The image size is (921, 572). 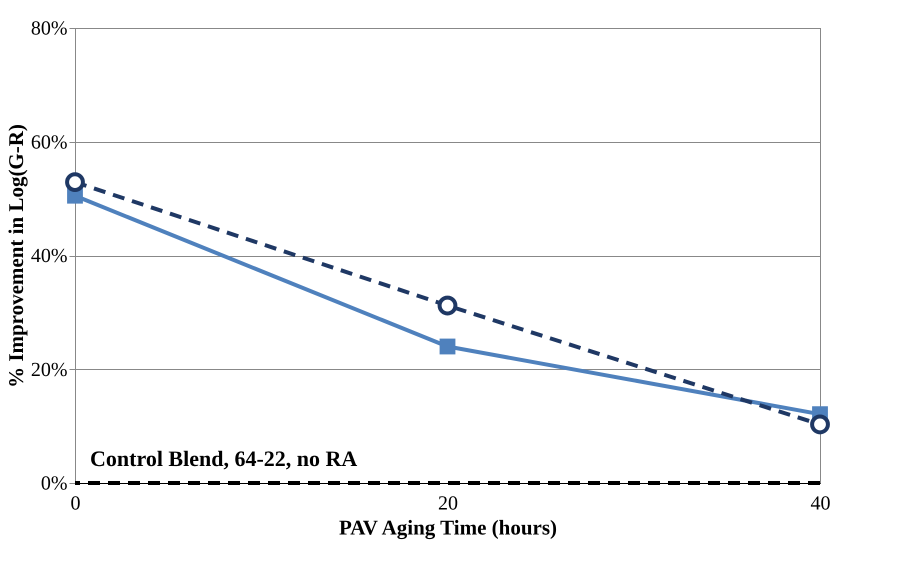 I want to click on y-tick-label: 60%, so click(x=49, y=142).